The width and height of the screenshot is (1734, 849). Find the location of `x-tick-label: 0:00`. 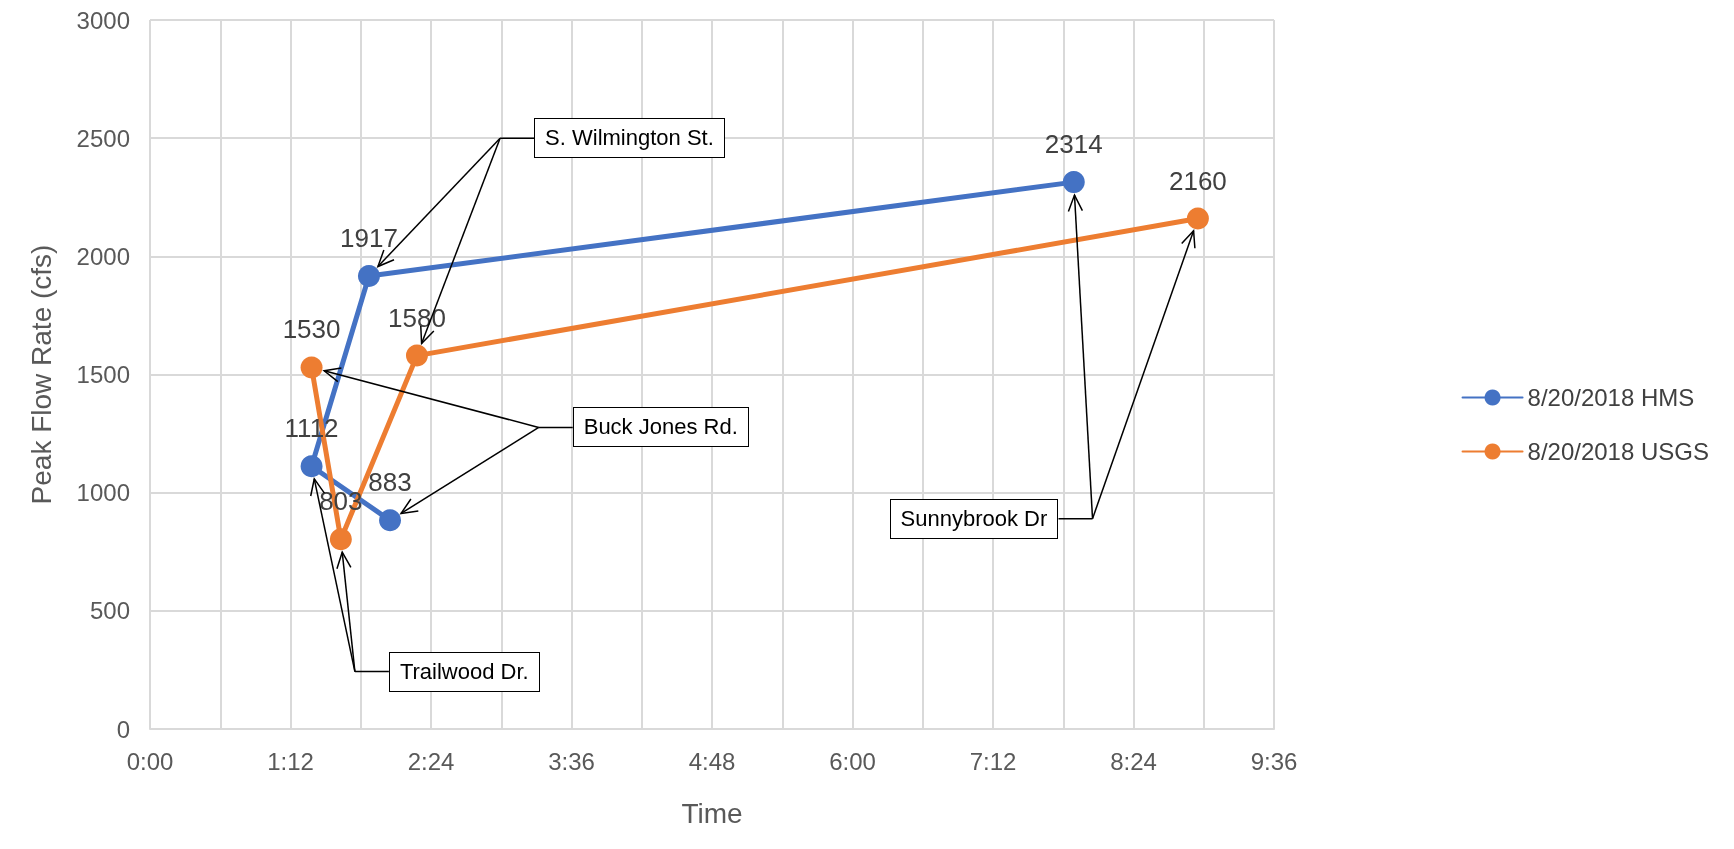

x-tick-label: 0:00 is located at coordinates (150, 761).